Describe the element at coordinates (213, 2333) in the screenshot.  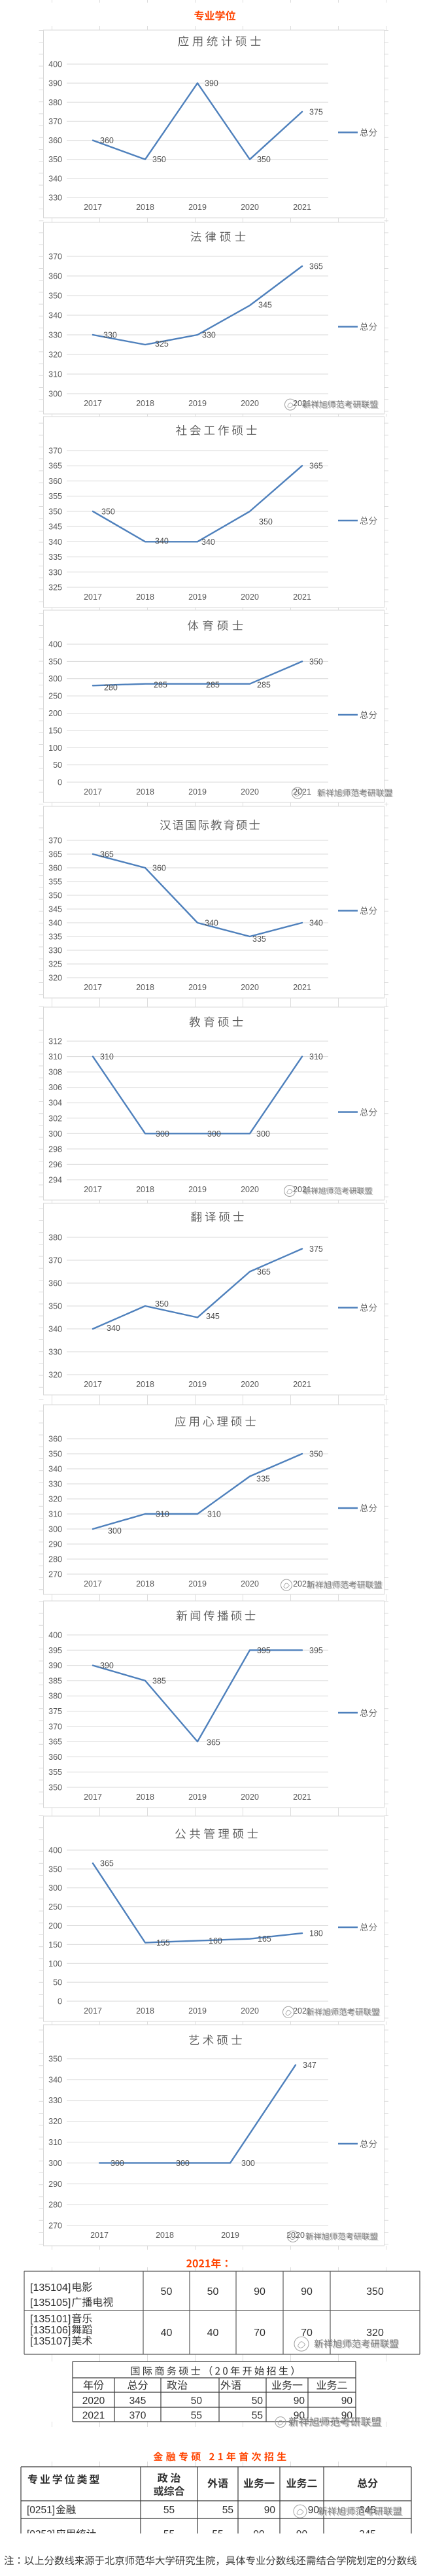
I see `svg-text: 40` at that location.